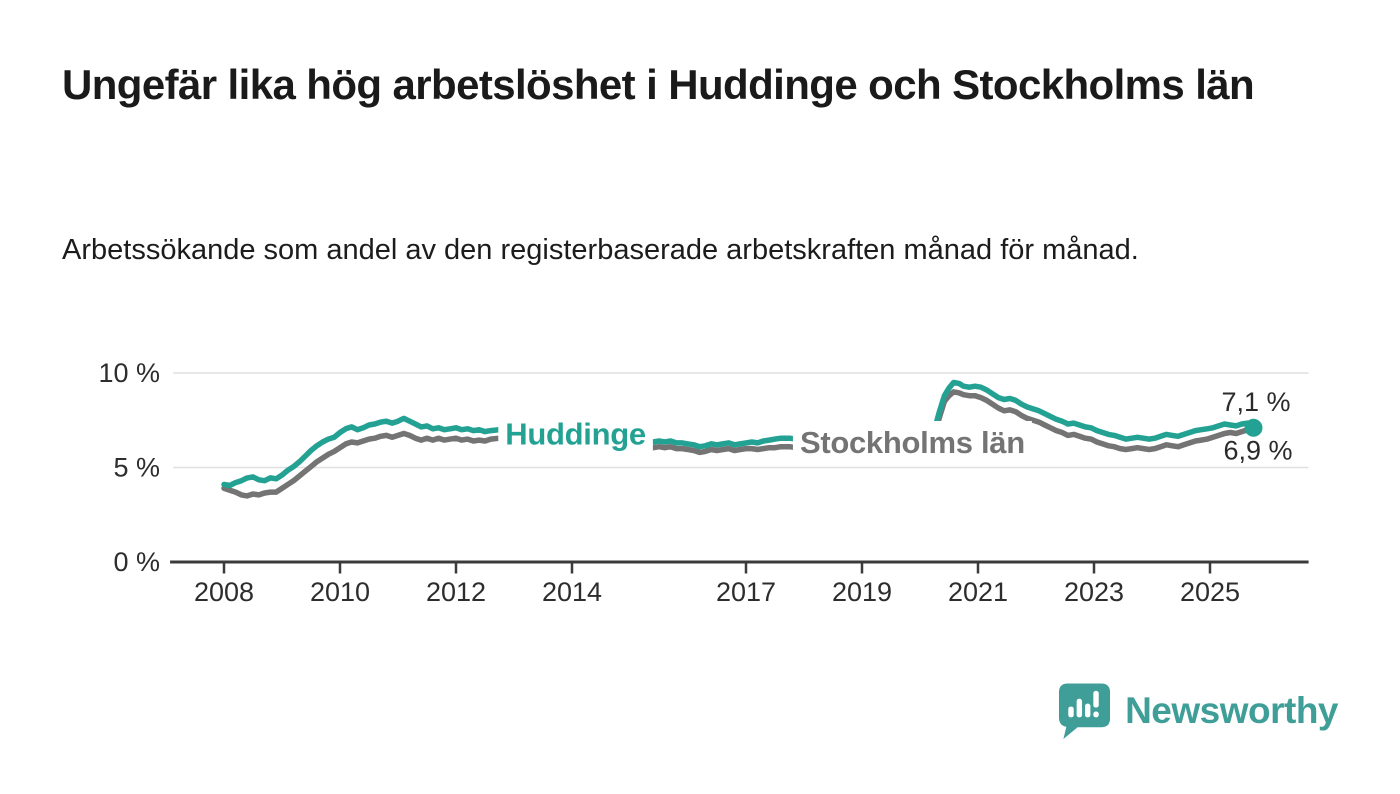 The image size is (1400, 794). I want to click on newsworthy-brand: Newsworthy, so click(1197, 711).